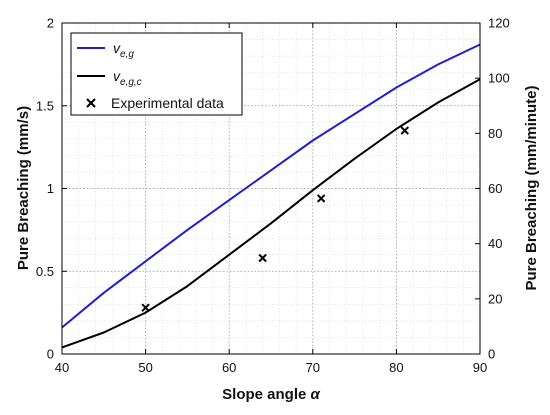  I want to click on x-tick-label: 90, so click(480, 367).